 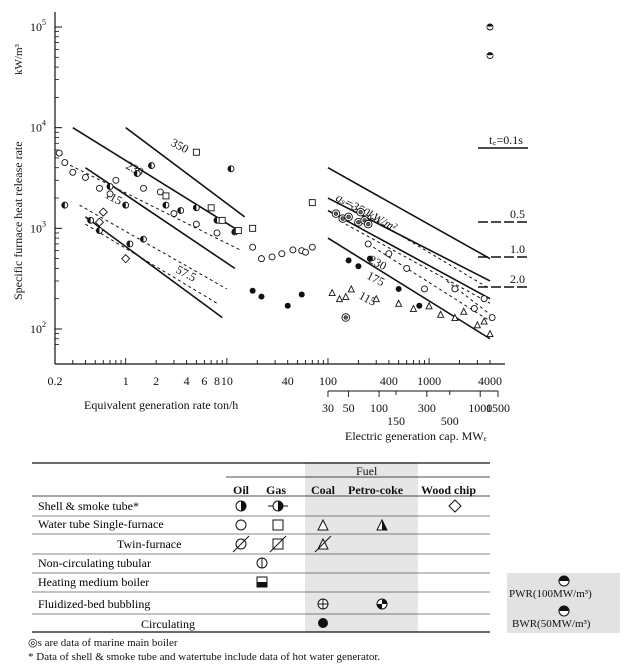 What do you see at coordinates (416, 436) in the screenshot?
I see `x2-axis-label: Electric generation cap. MWₑ` at bounding box center [416, 436].